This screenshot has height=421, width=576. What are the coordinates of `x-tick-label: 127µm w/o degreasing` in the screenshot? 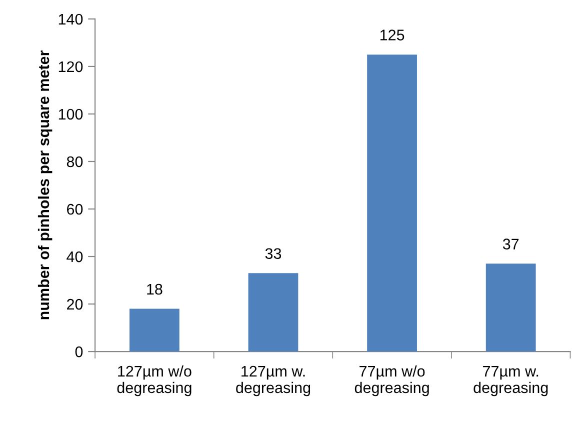 It's located at (154, 380).